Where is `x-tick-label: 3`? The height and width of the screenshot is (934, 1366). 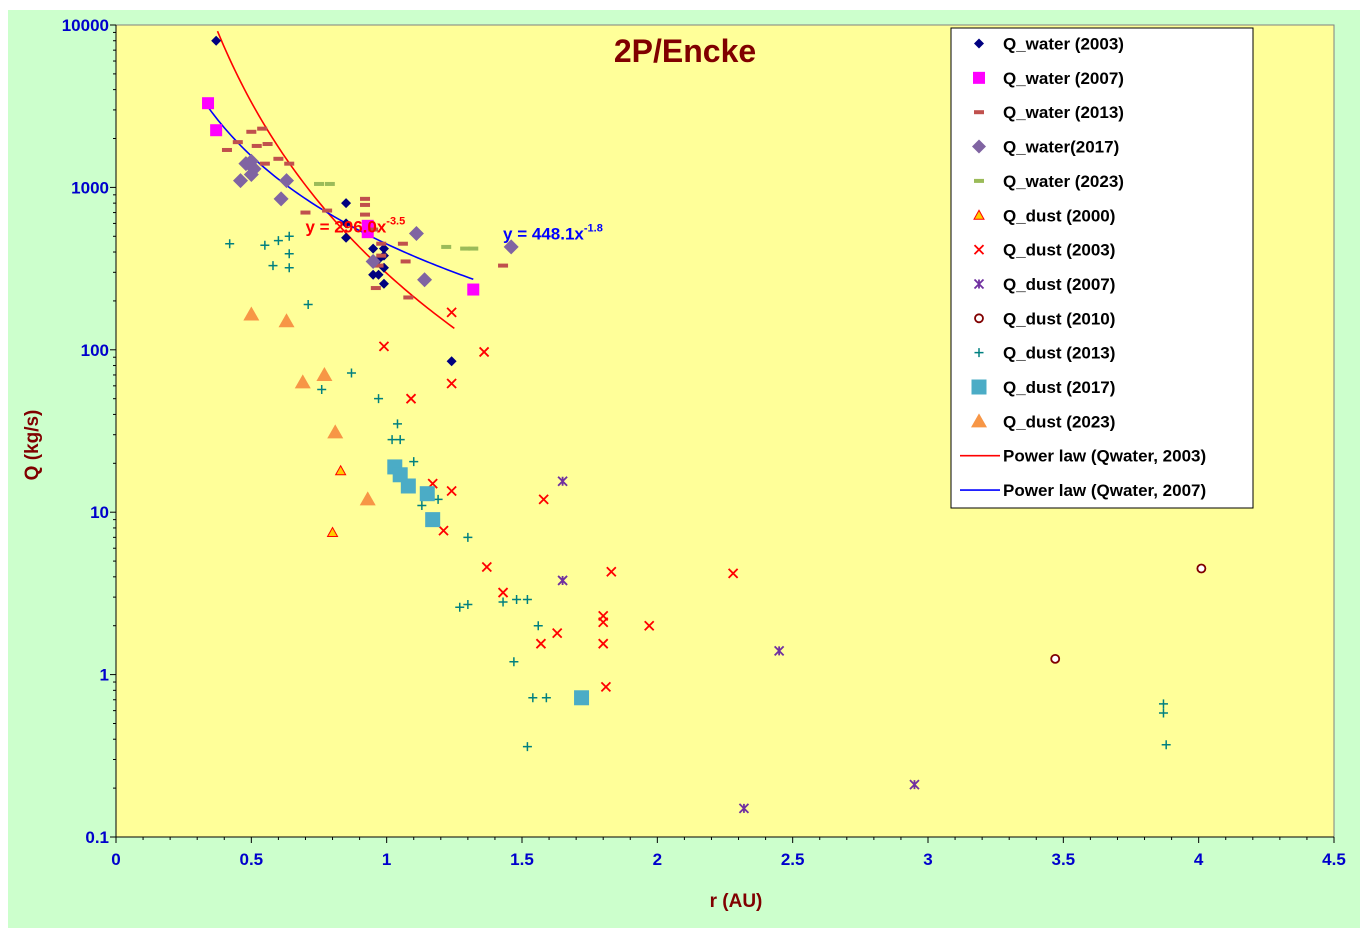
x-tick-label: 3 is located at coordinates (927, 859).